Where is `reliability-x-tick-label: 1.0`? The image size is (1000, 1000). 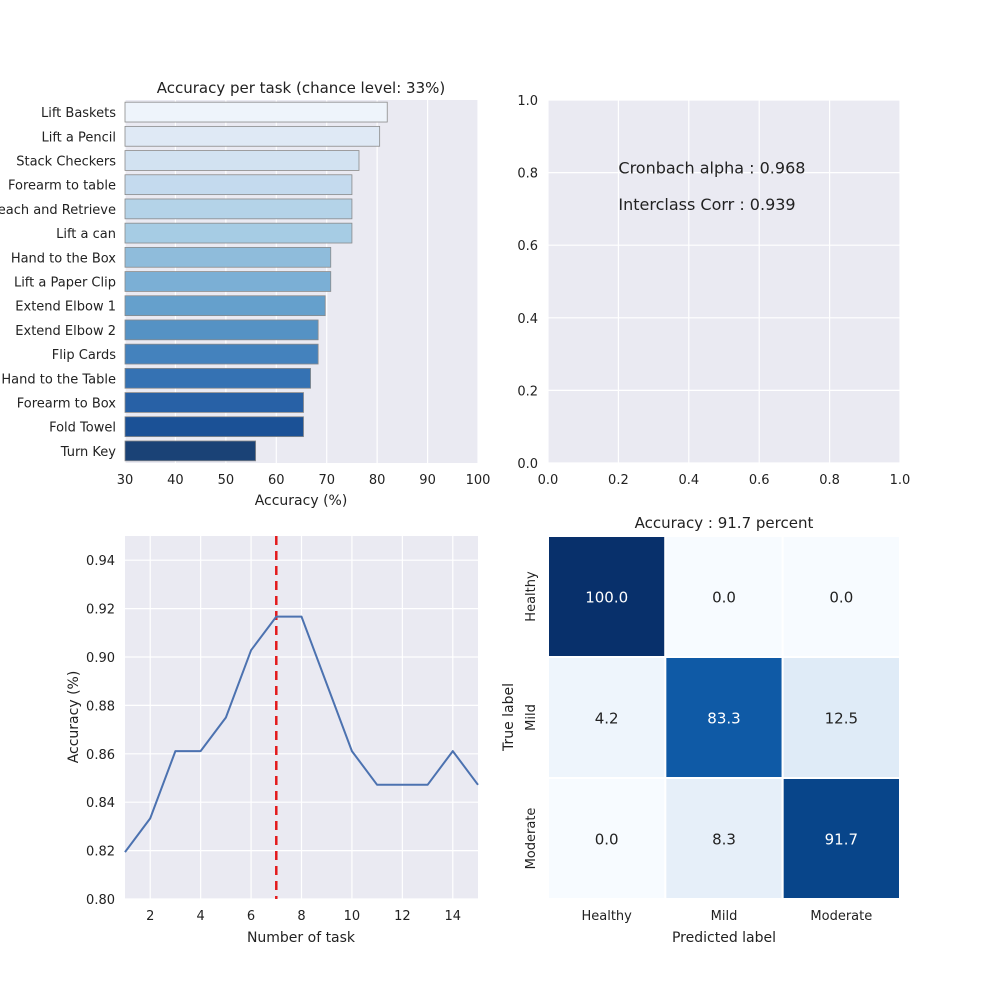
reliability-x-tick-label: 1.0 is located at coordinates (900, 480).